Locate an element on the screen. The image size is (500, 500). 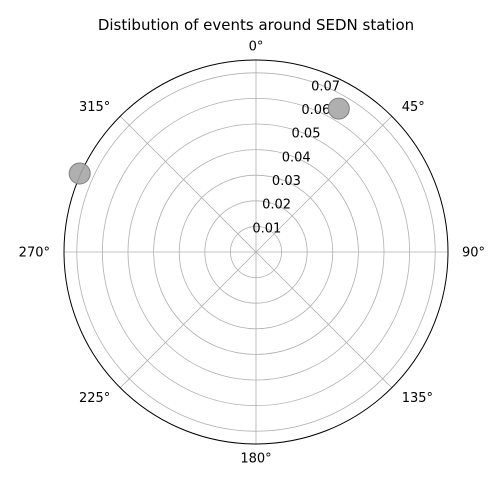
r-labels: 0.01 0.02 0.03 0.04 0.05 0.06 0.07 is located at coordinates (296, 157).